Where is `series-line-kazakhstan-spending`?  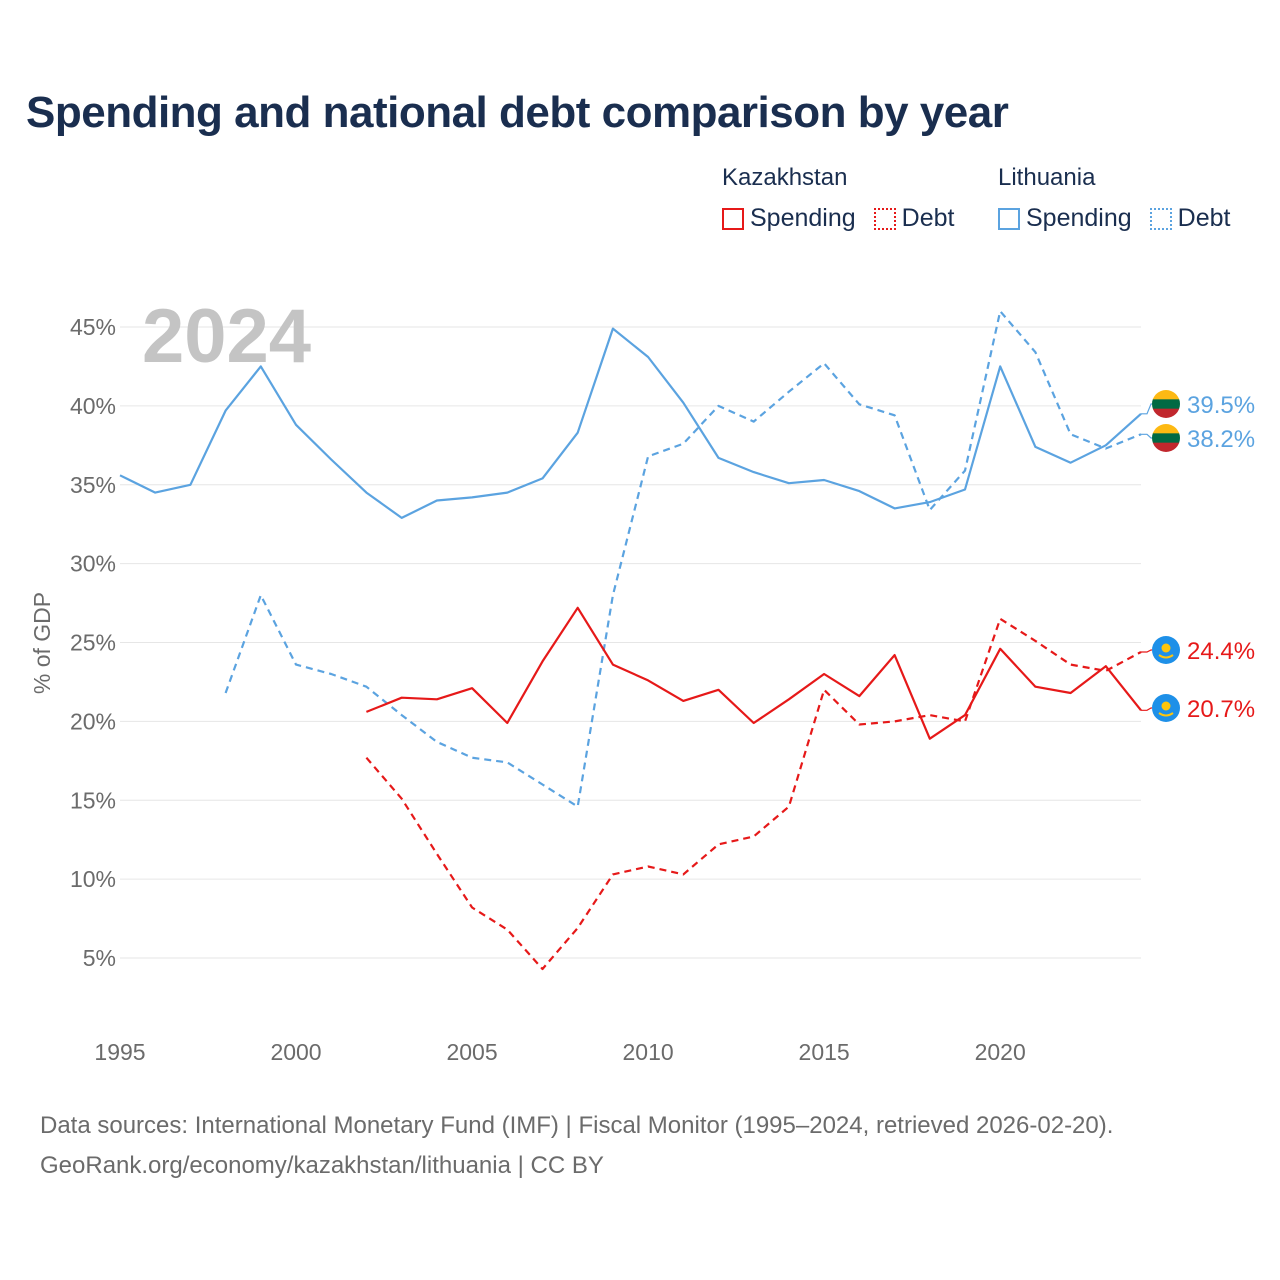 series-line-kazakhstan-spending is located at coordinates (753, 673).